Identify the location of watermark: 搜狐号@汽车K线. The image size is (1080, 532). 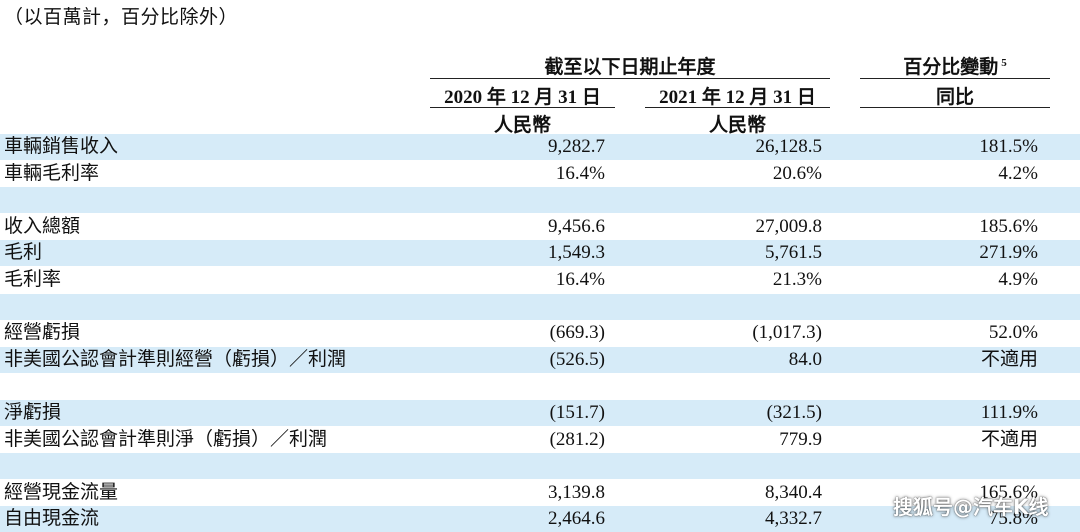
(971, 507).